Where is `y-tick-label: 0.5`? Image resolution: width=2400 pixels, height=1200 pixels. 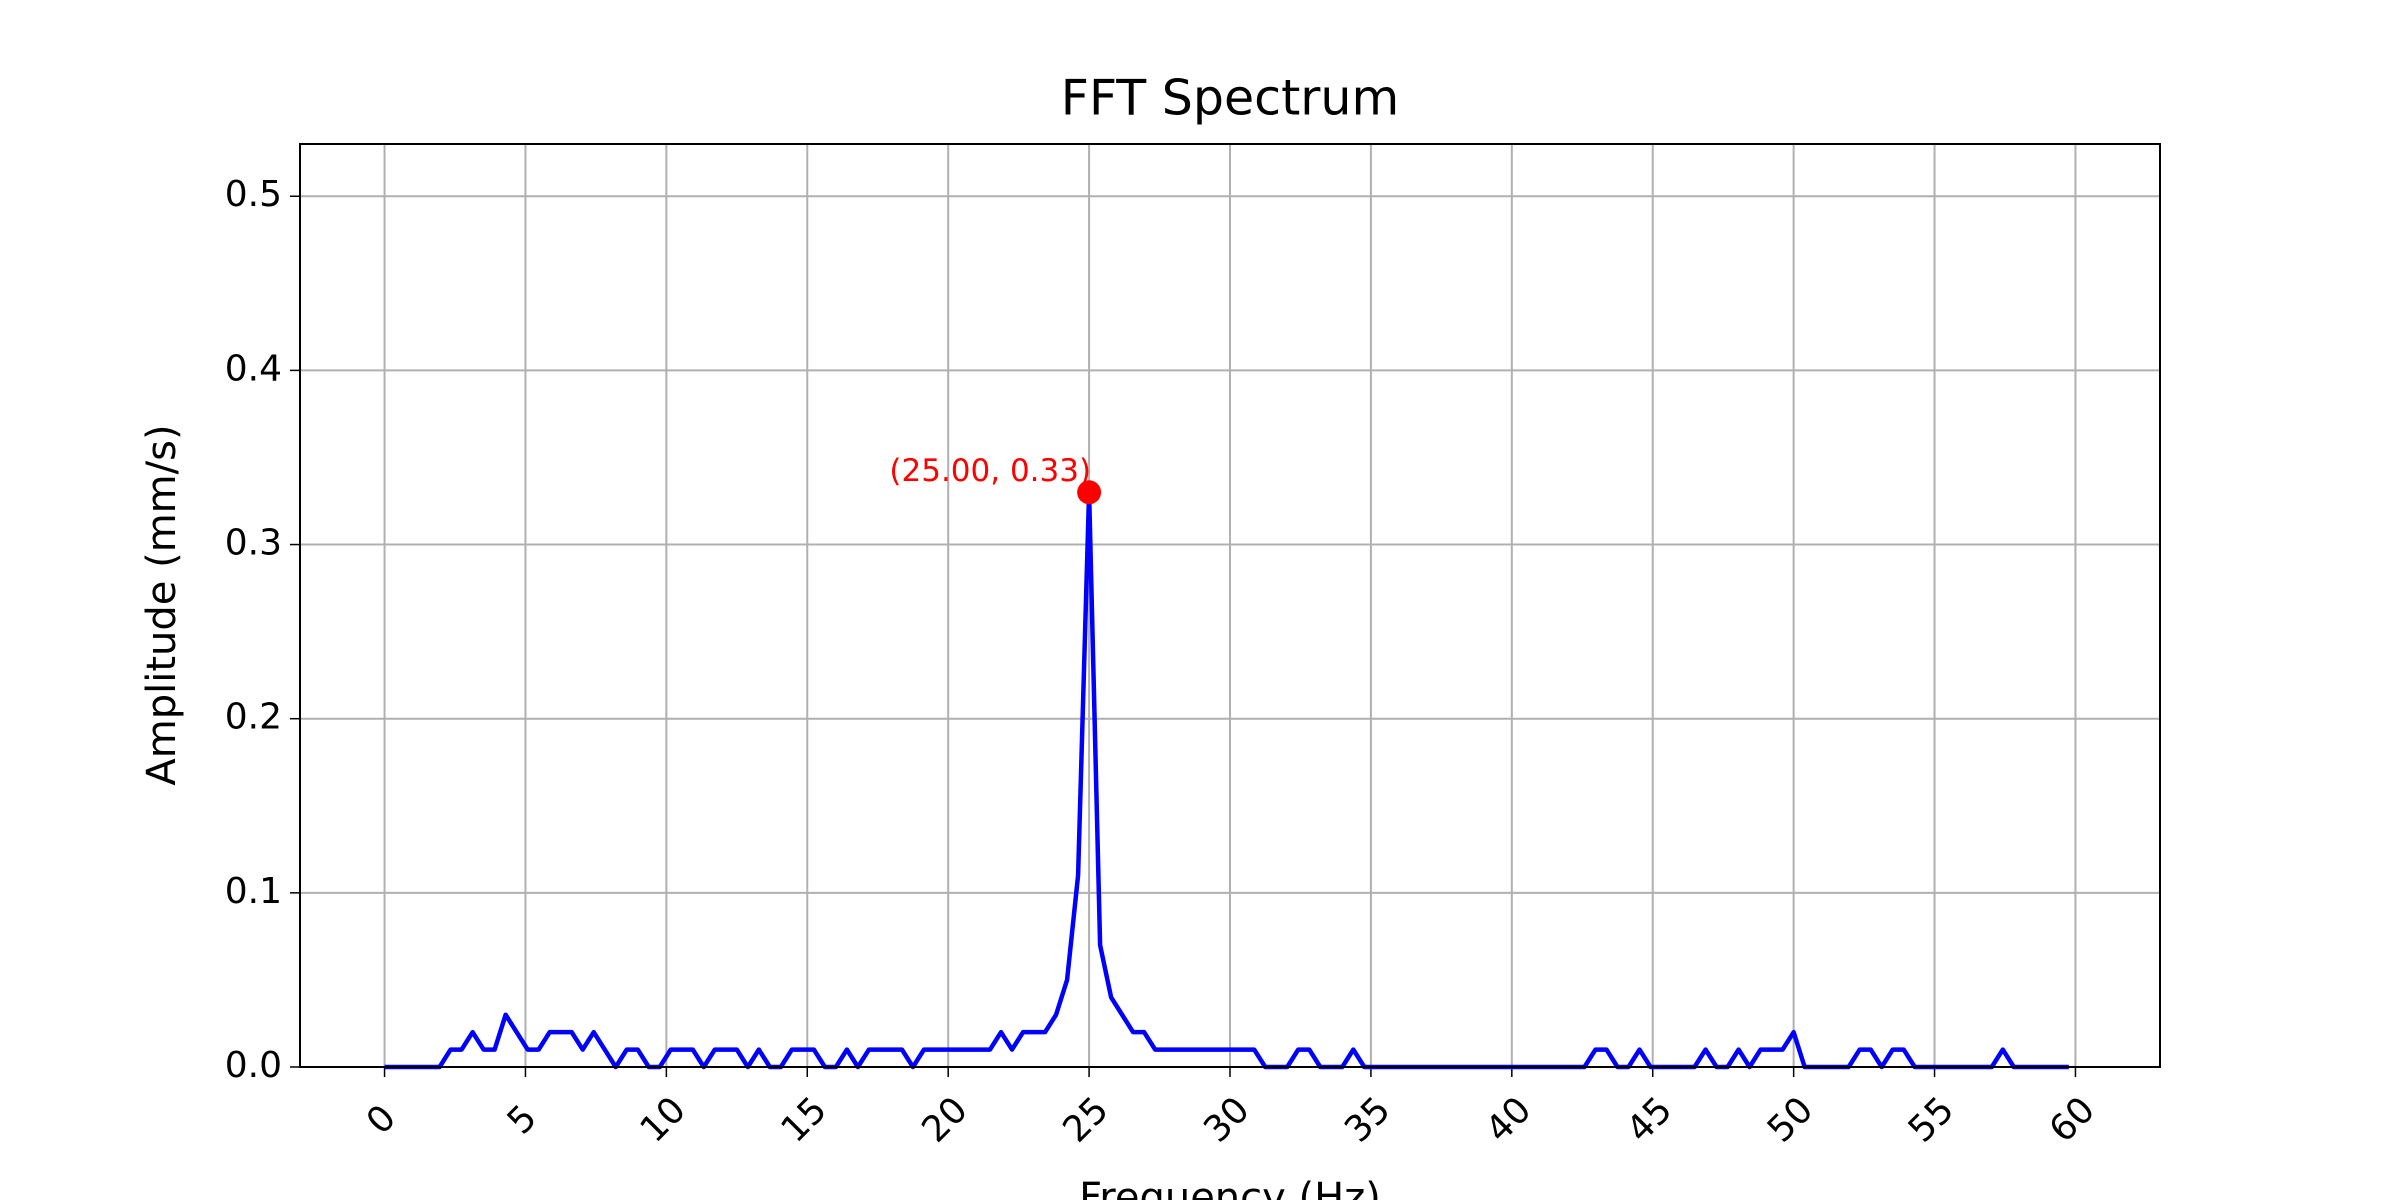 y-tick-label: 0.5 is located at coordinates (253, 194).